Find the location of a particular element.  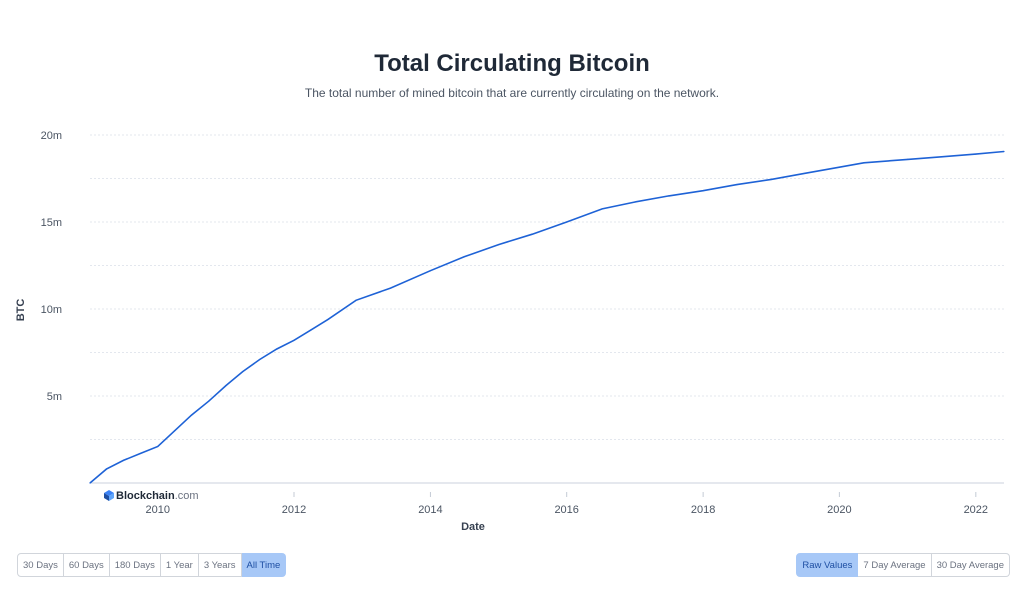

y-tick-label: 10m is located at coordinates (51, 310).